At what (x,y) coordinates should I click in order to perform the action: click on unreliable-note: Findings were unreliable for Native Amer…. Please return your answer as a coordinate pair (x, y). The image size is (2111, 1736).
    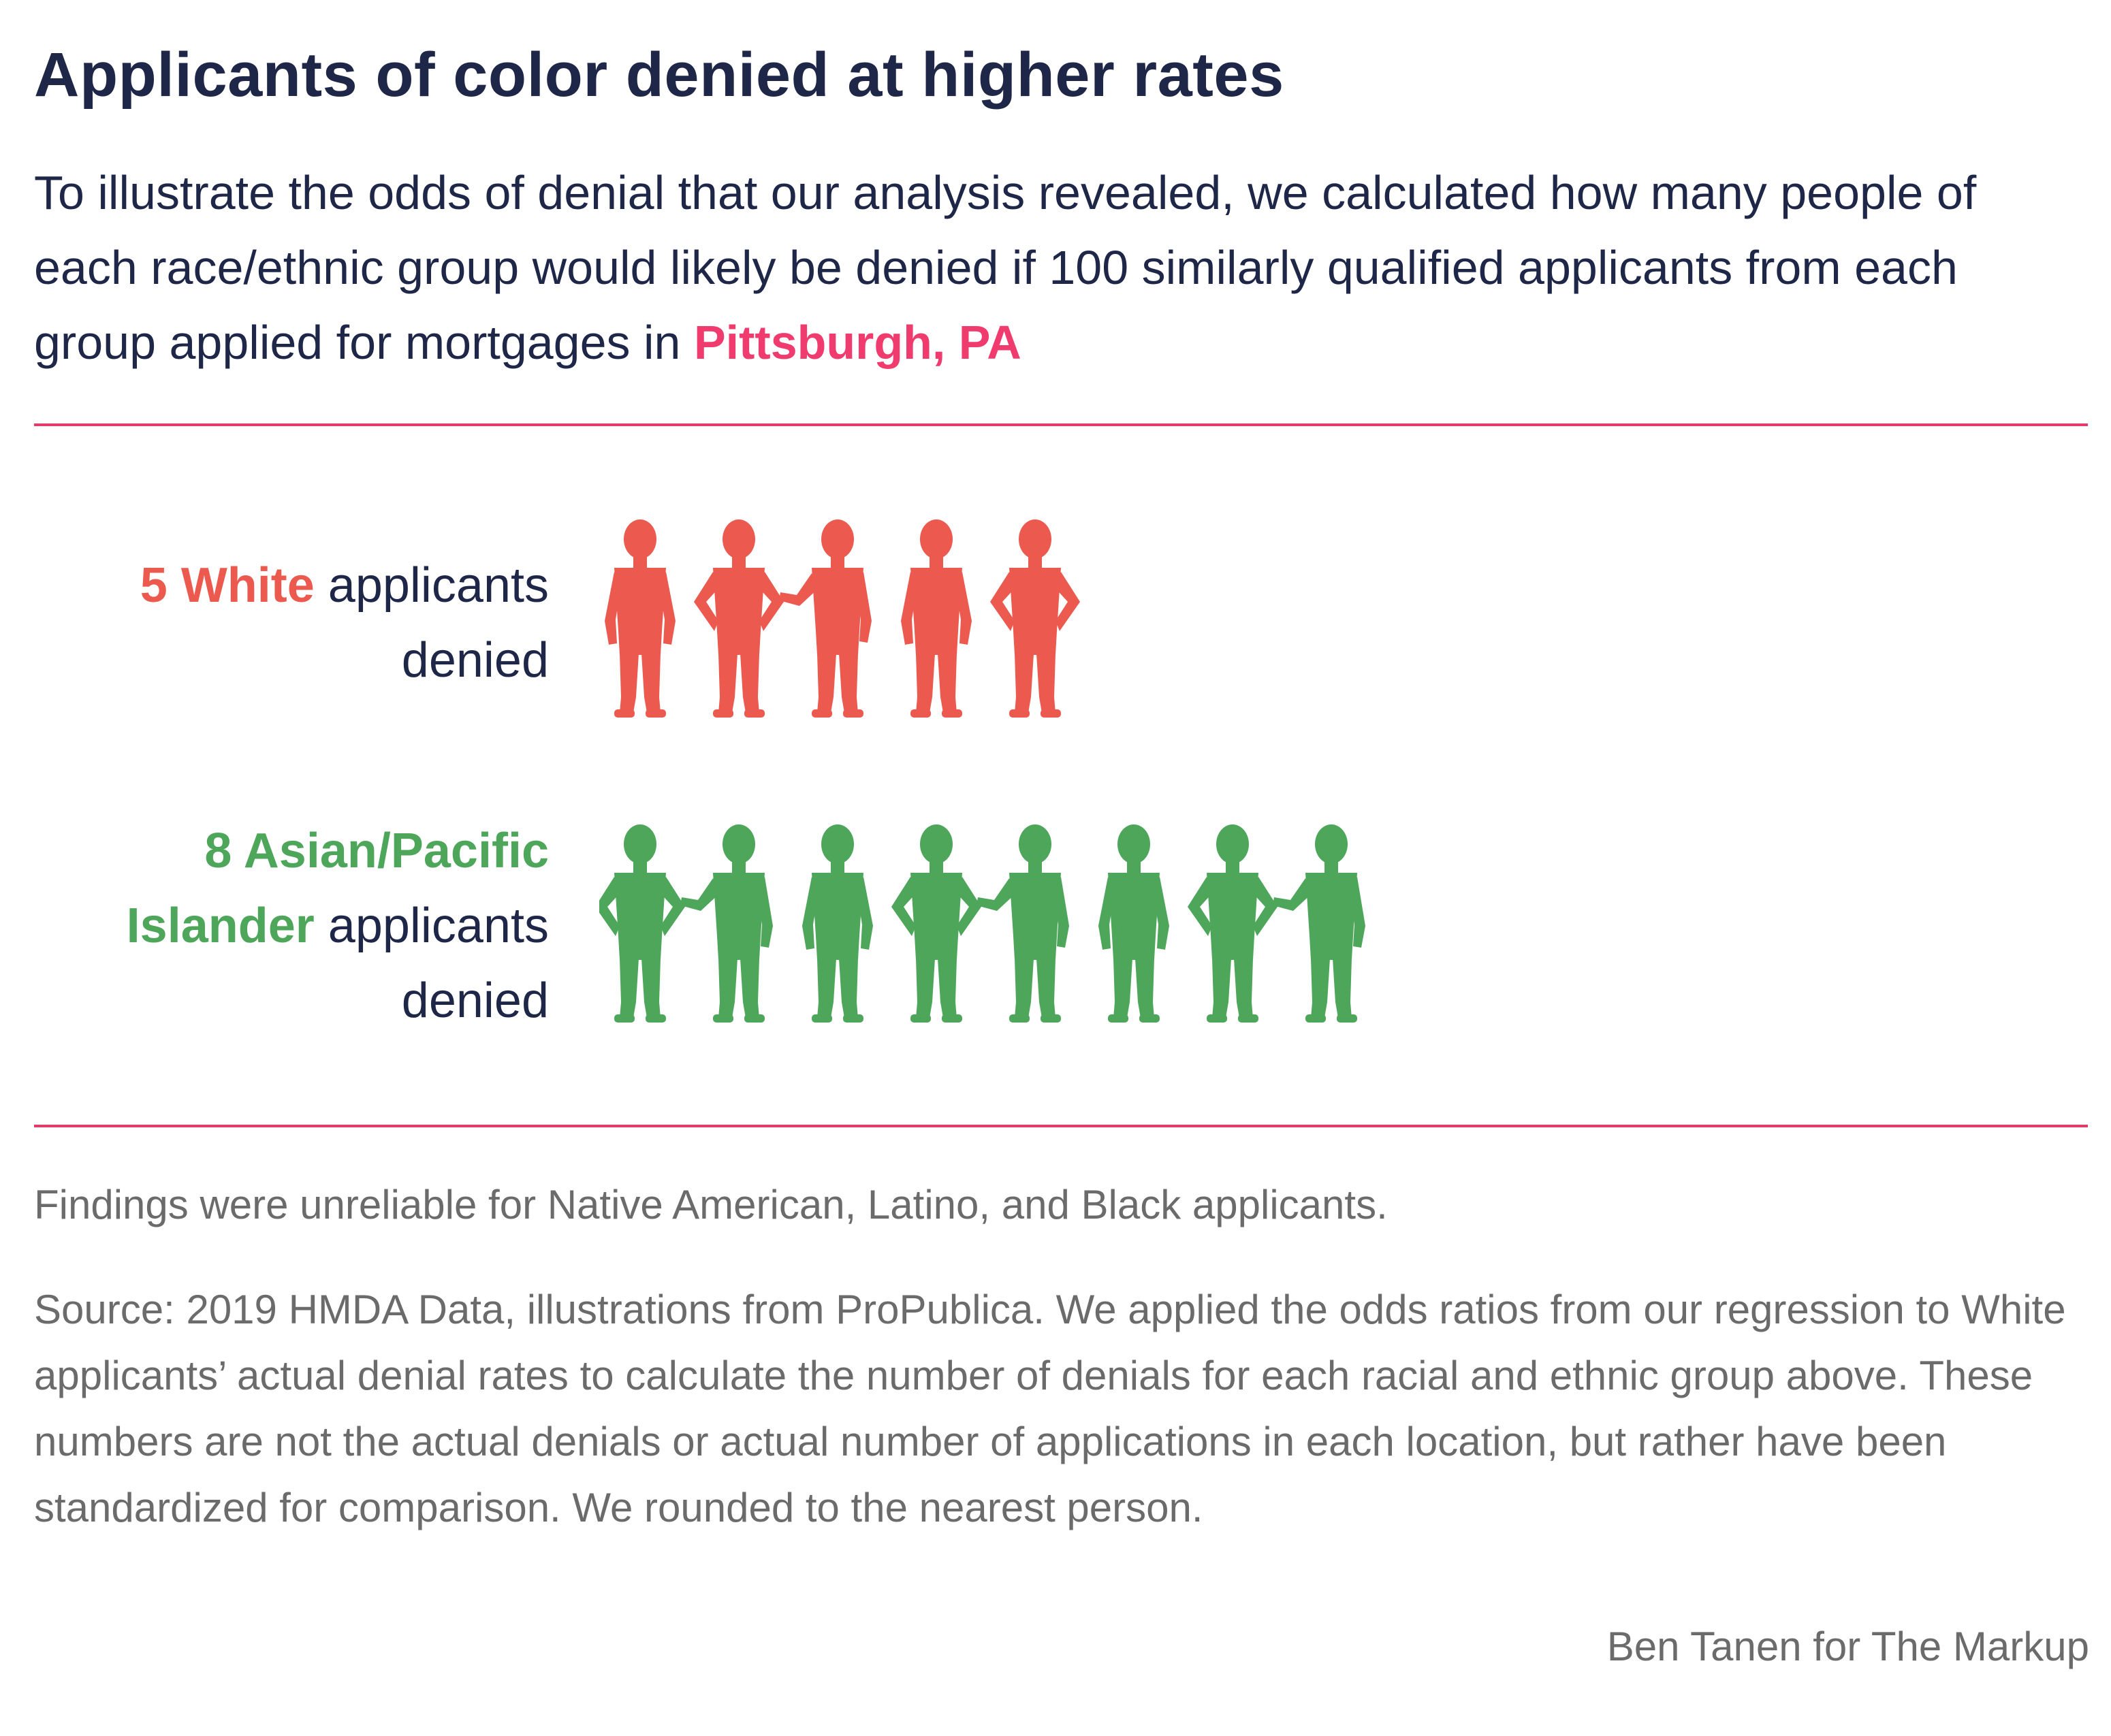
    Looking at the image, I should click on (711, 1204).